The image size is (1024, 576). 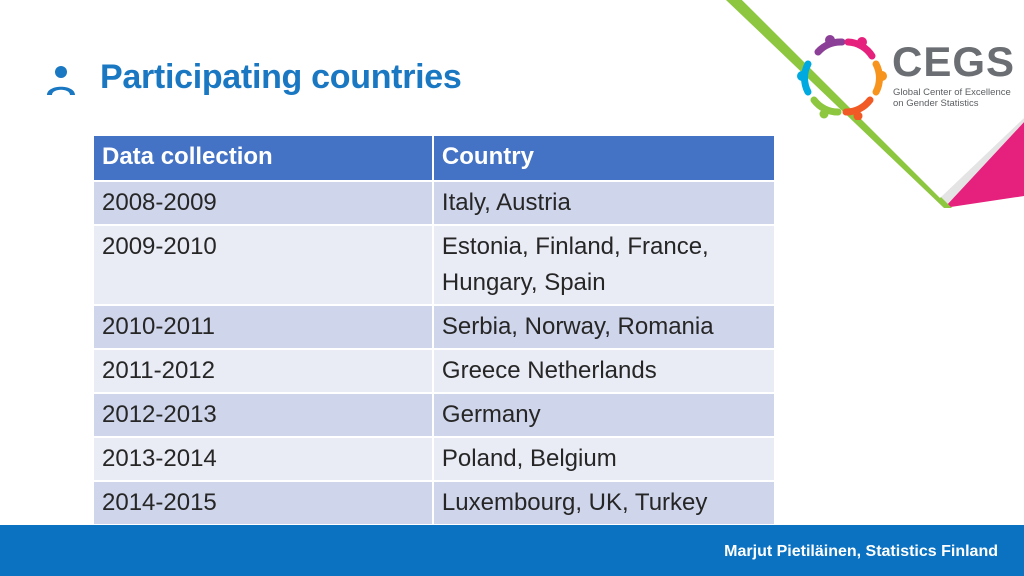 I want to click on country-cell: Italy, Austria, so click(x=604, y=203).